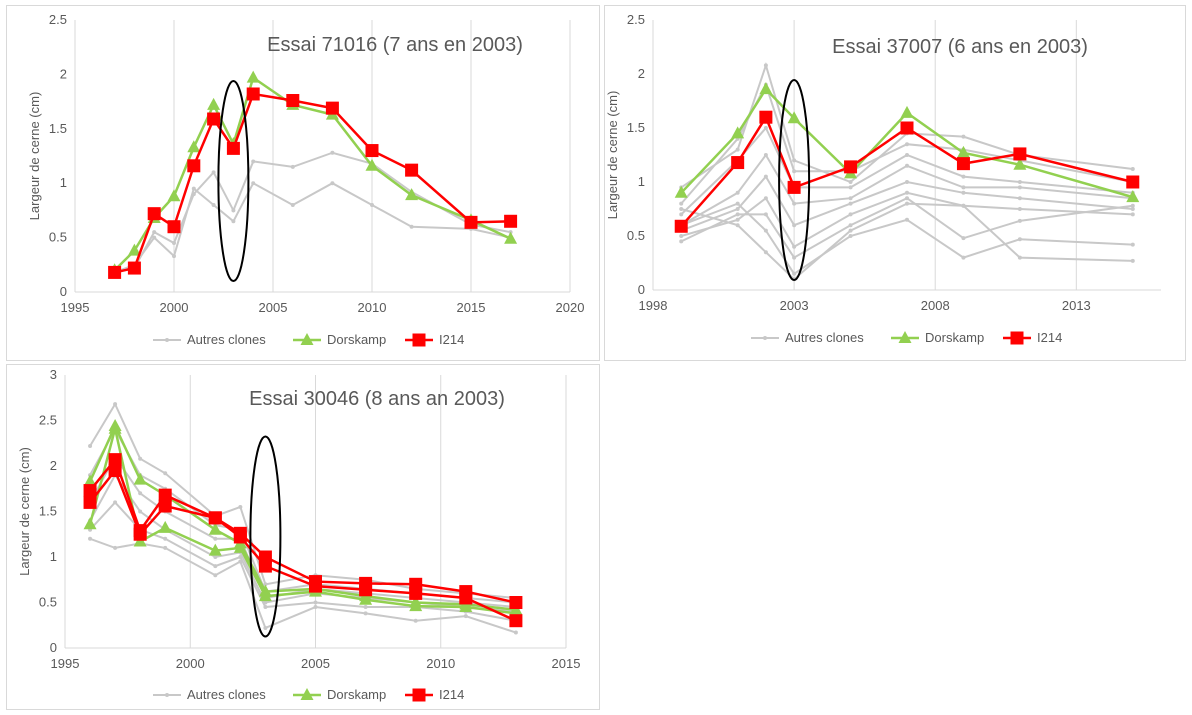  I want to click on x-tick-label: 2020, so click(570, 307).